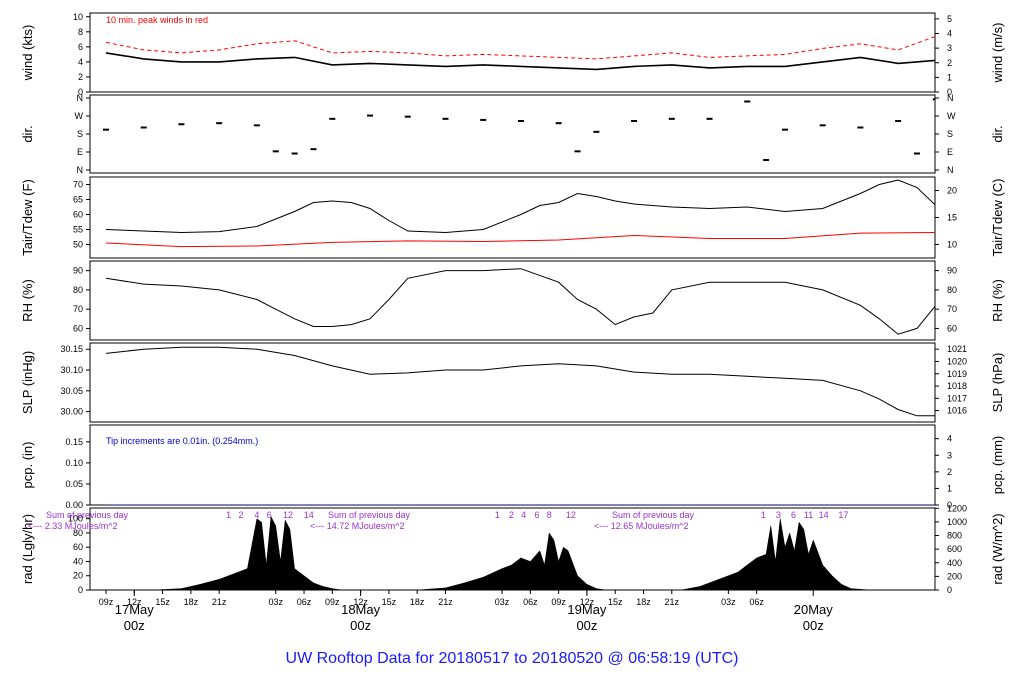 The height and width of the screenshot is (700, 1024). What do you see at coordinates (80, 32) in the screenshot?
I see `ytick-label-wind: 8` at bounding box center [80, 32].